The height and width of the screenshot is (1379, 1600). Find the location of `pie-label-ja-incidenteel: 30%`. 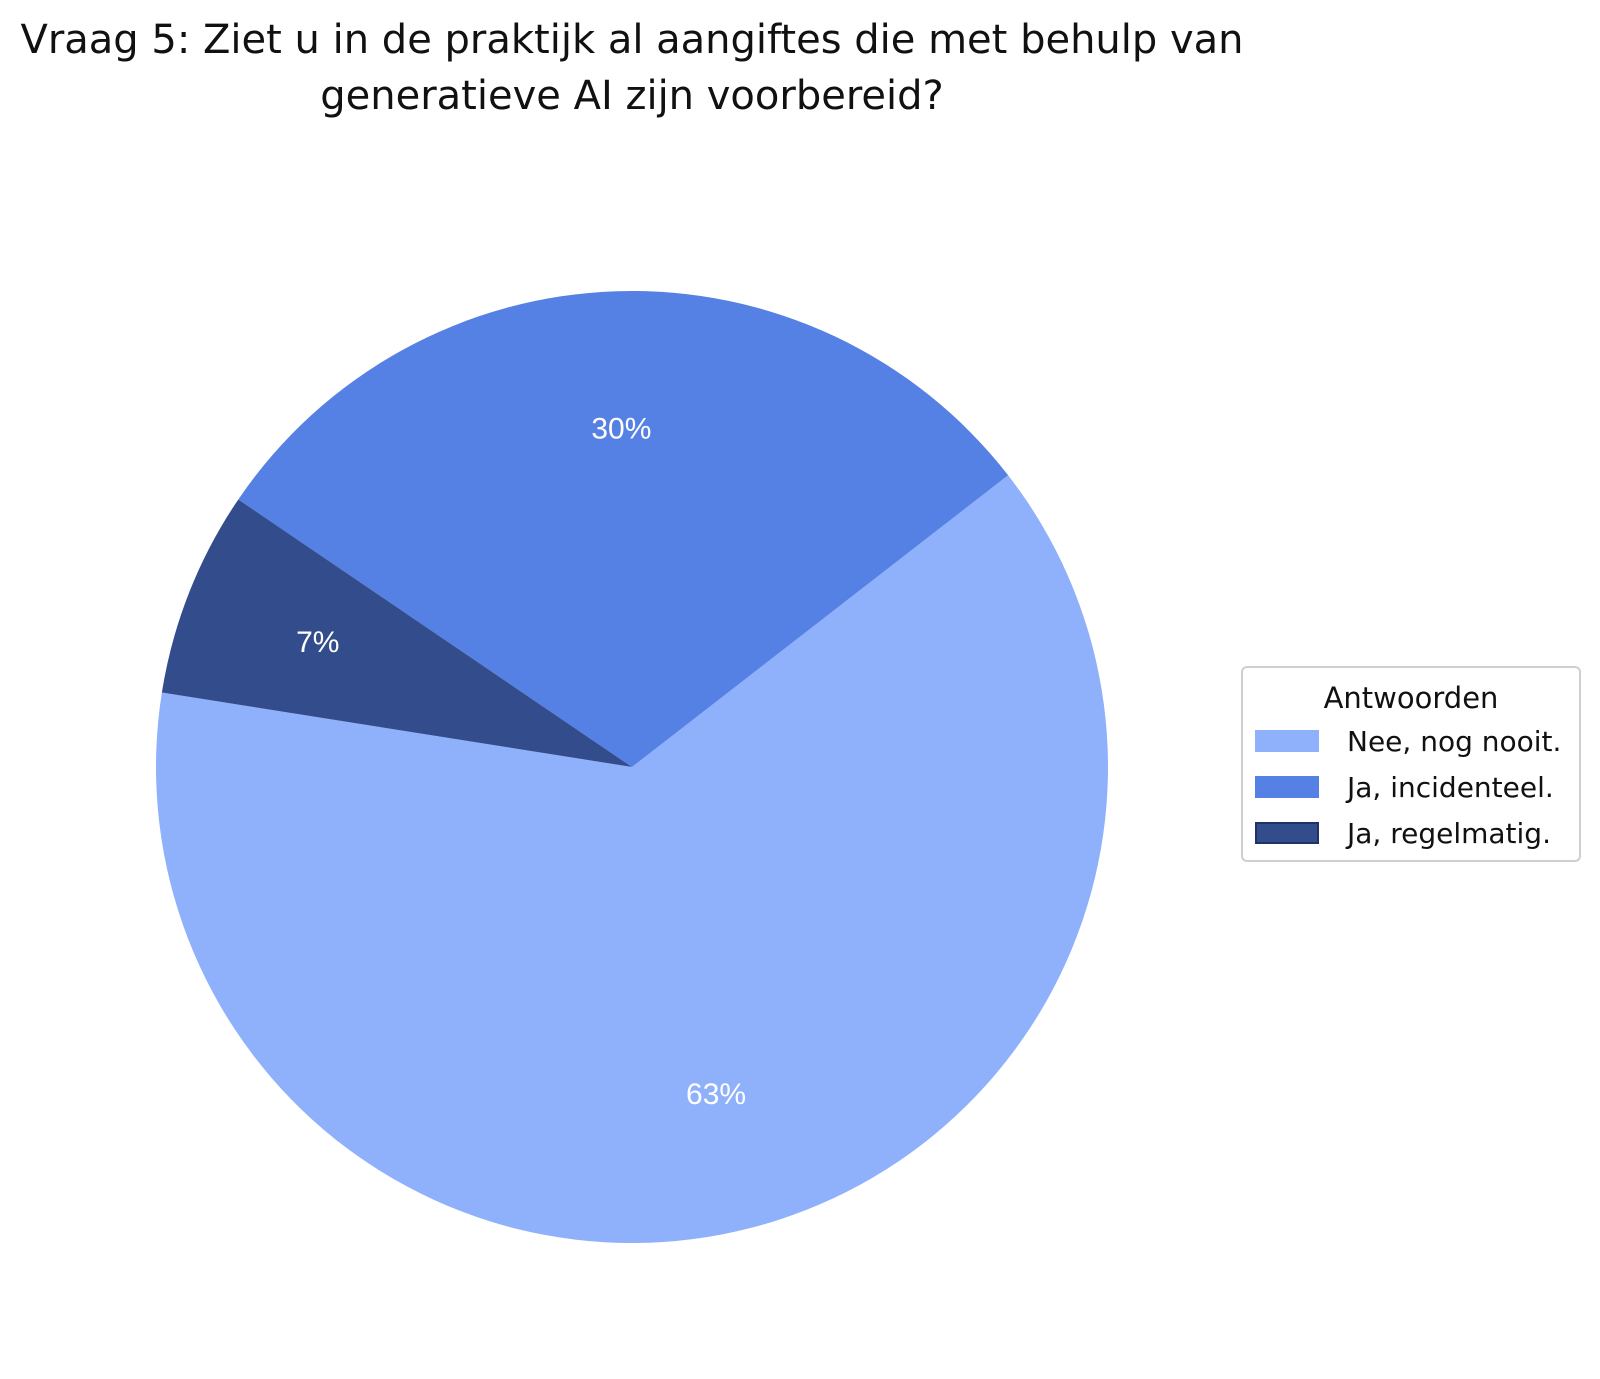

pie-label-ja-incidenteel: 30% is located at coordinates (621, 429).